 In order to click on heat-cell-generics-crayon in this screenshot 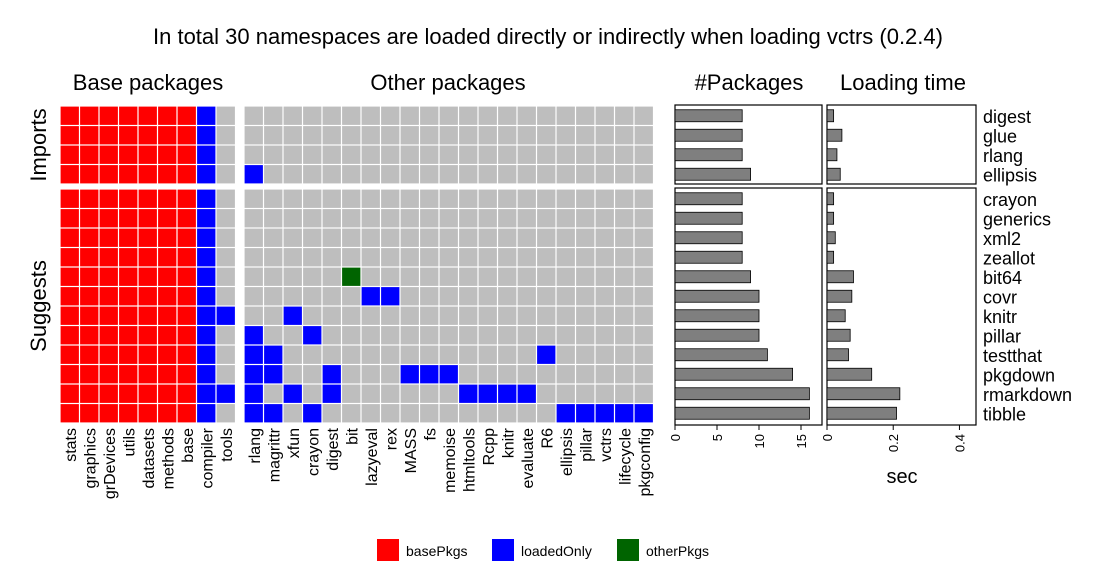, I will do `click(312, 218)`.